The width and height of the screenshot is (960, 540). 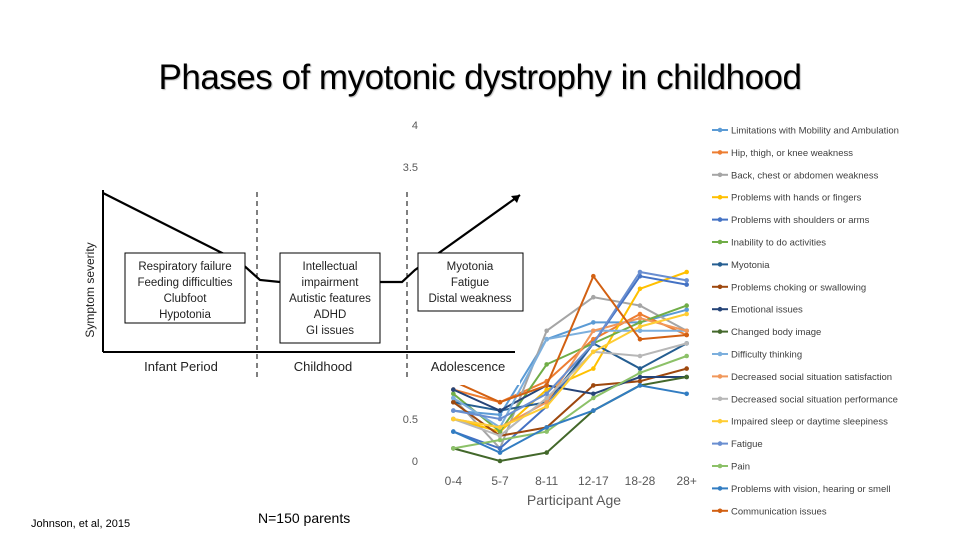 I want to click on legend-label: Decreased social situation performance, so click(x=814, y=399).